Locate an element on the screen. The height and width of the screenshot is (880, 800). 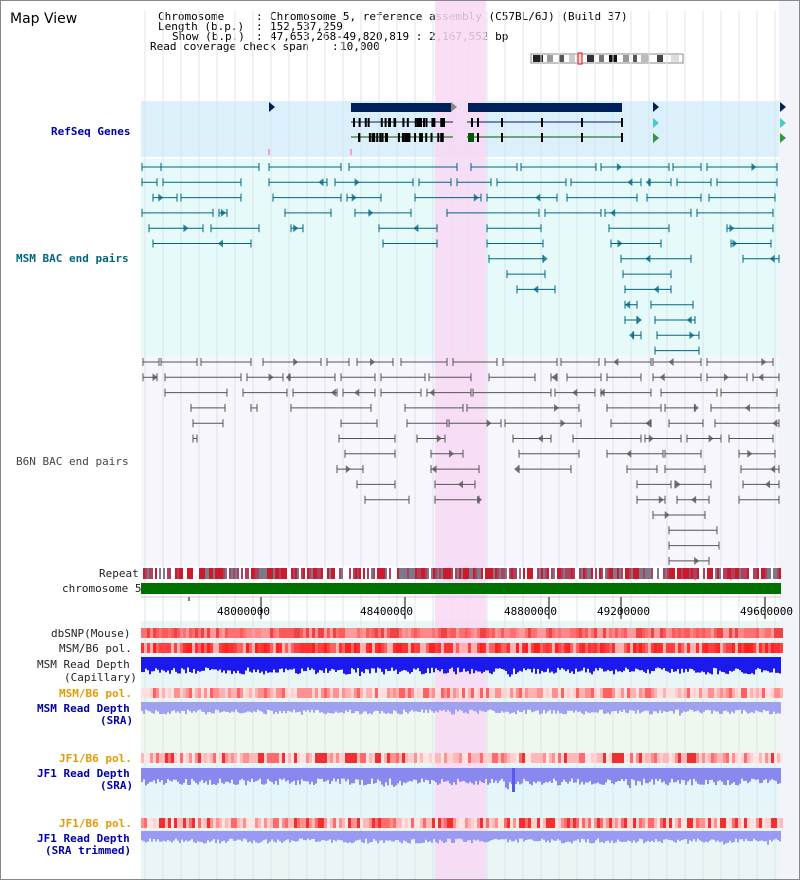
msm-bac-end-marker is located at coordinates (536, 289).